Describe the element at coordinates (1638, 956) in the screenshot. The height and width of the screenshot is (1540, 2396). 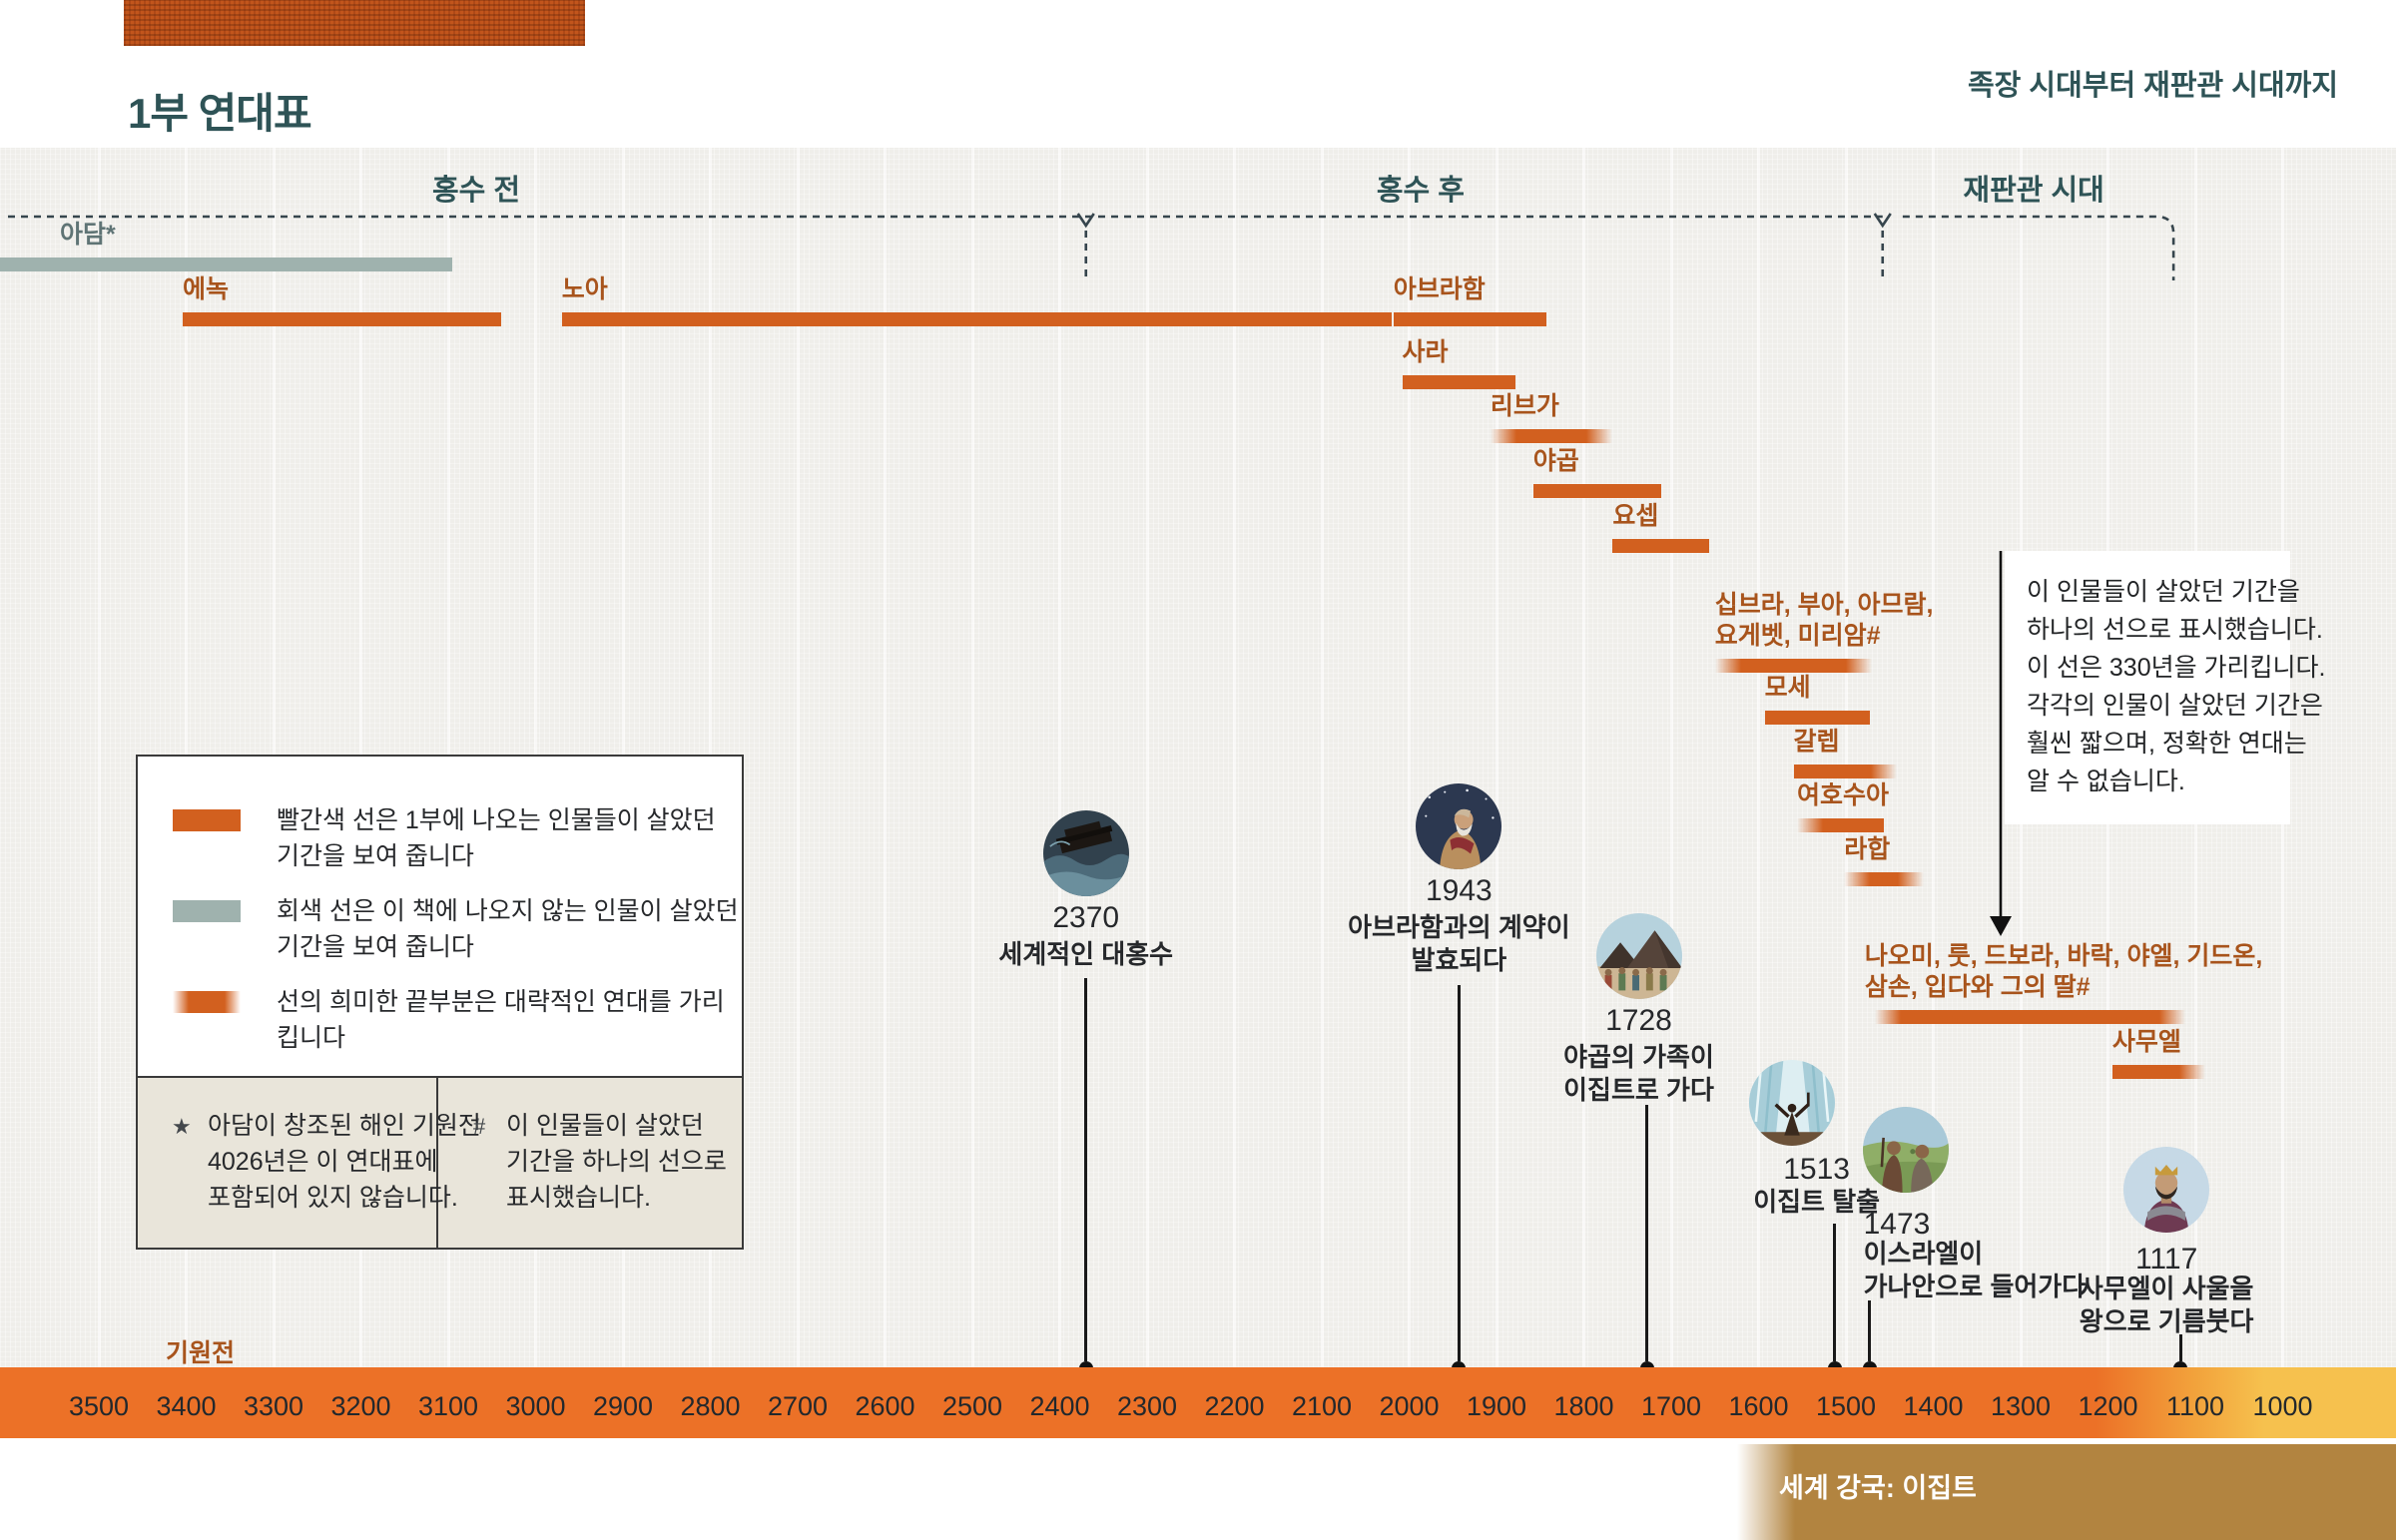
I see `pyramids-icon` at that location.